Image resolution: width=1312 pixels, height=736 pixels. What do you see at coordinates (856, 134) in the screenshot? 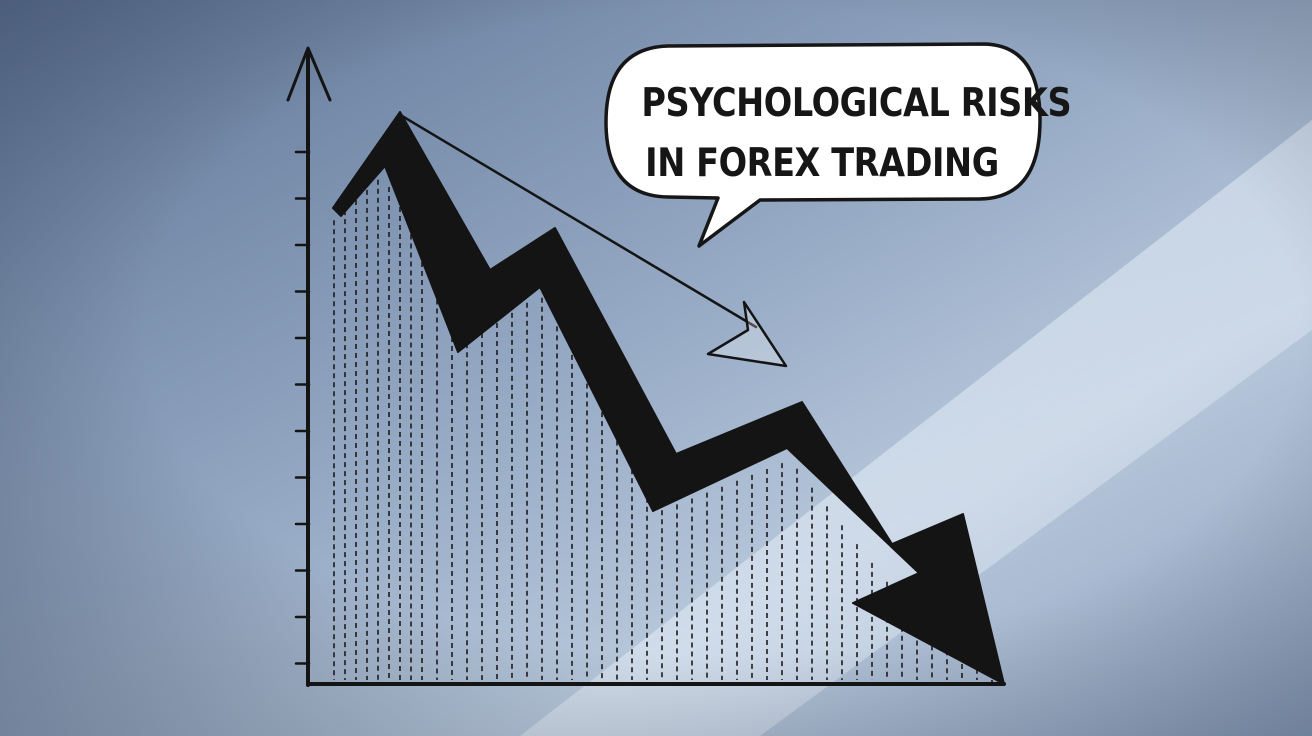
I see `speech-bubble-text: PSYCHOLOGICAL RISKS IN FOREX TRADING` at bounding box center [856, 134].